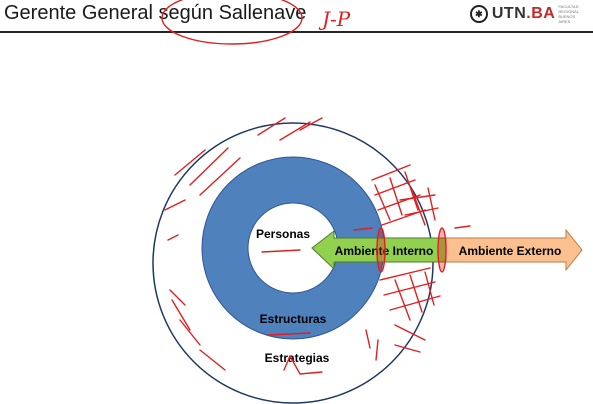 This screenshot has height=404, width=593. Describe the element at coordinates (293, 319) in the screenshot. I see `label-estructuras: Estructuras` at that location.